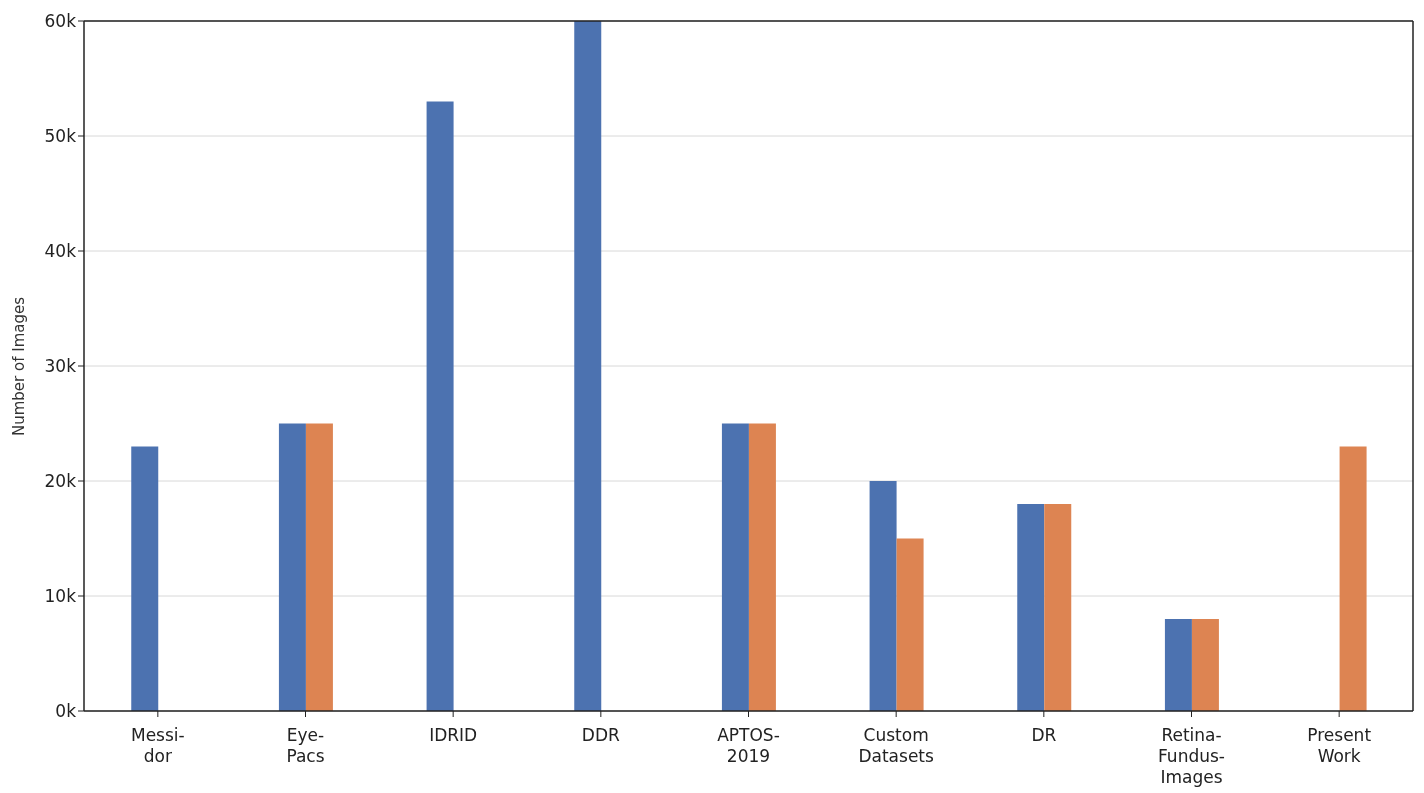  Describe the element at coordinates (60, 21) in the screenshot. I see `y-tick-label: 60k` at that location.